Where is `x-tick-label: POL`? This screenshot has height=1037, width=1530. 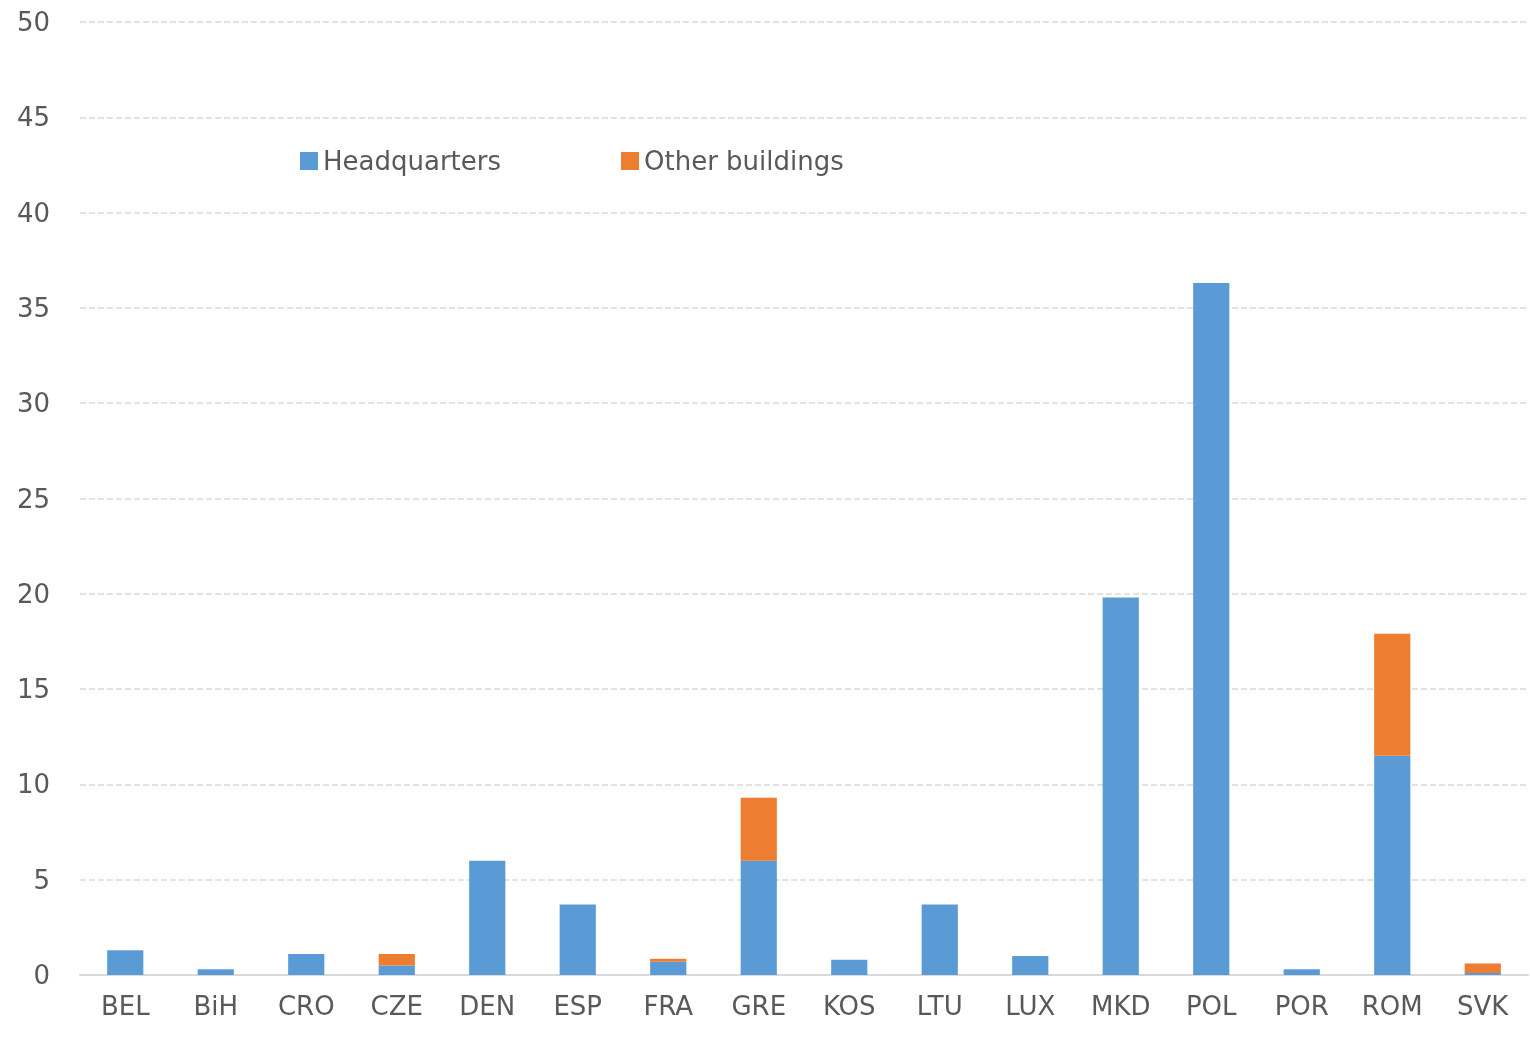
x-tick-label: POL is located at coordinates (1211, 1006).